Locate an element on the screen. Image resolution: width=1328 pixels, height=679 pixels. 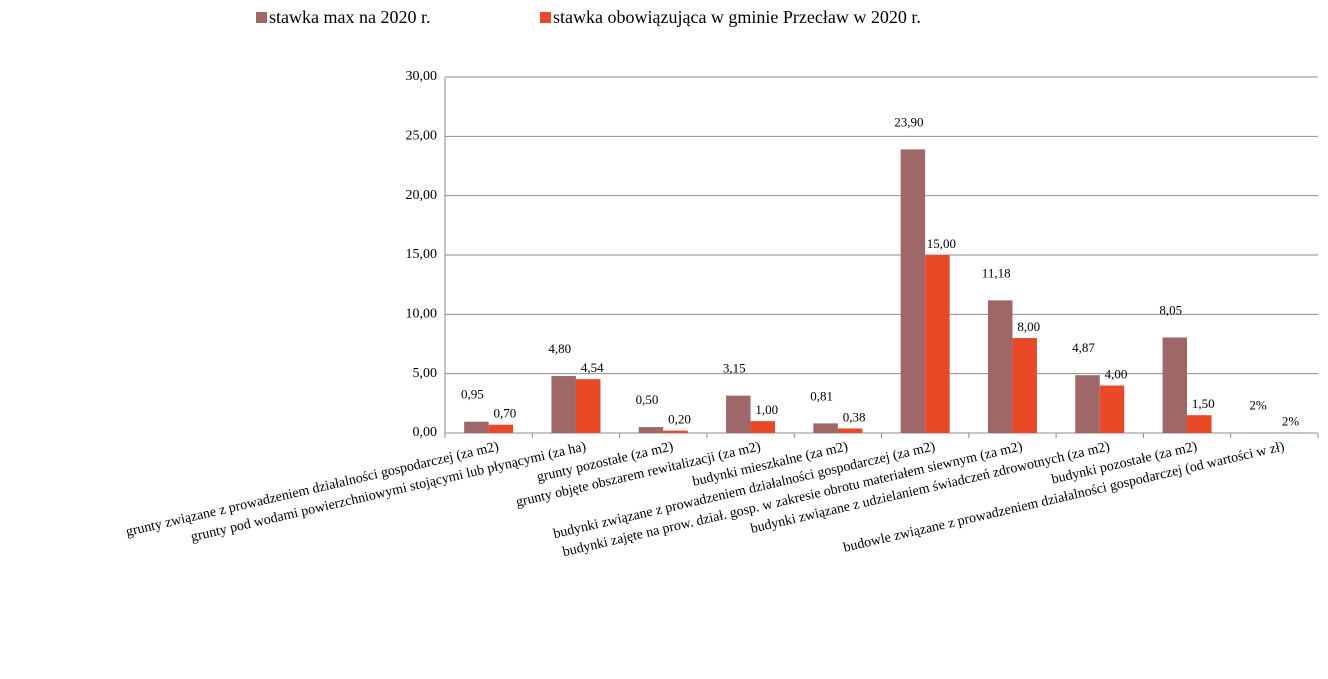
data-label: 0,95 is located at coordinates (472, 394).